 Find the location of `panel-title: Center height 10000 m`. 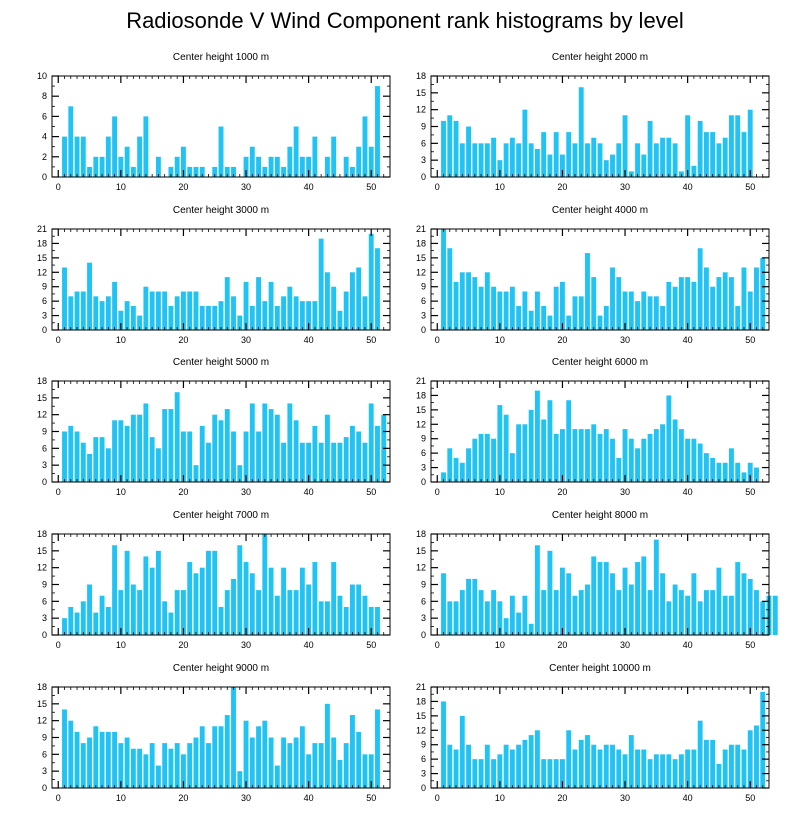

panel-title: Center height 10000 m is located at coordinates (600, 668).